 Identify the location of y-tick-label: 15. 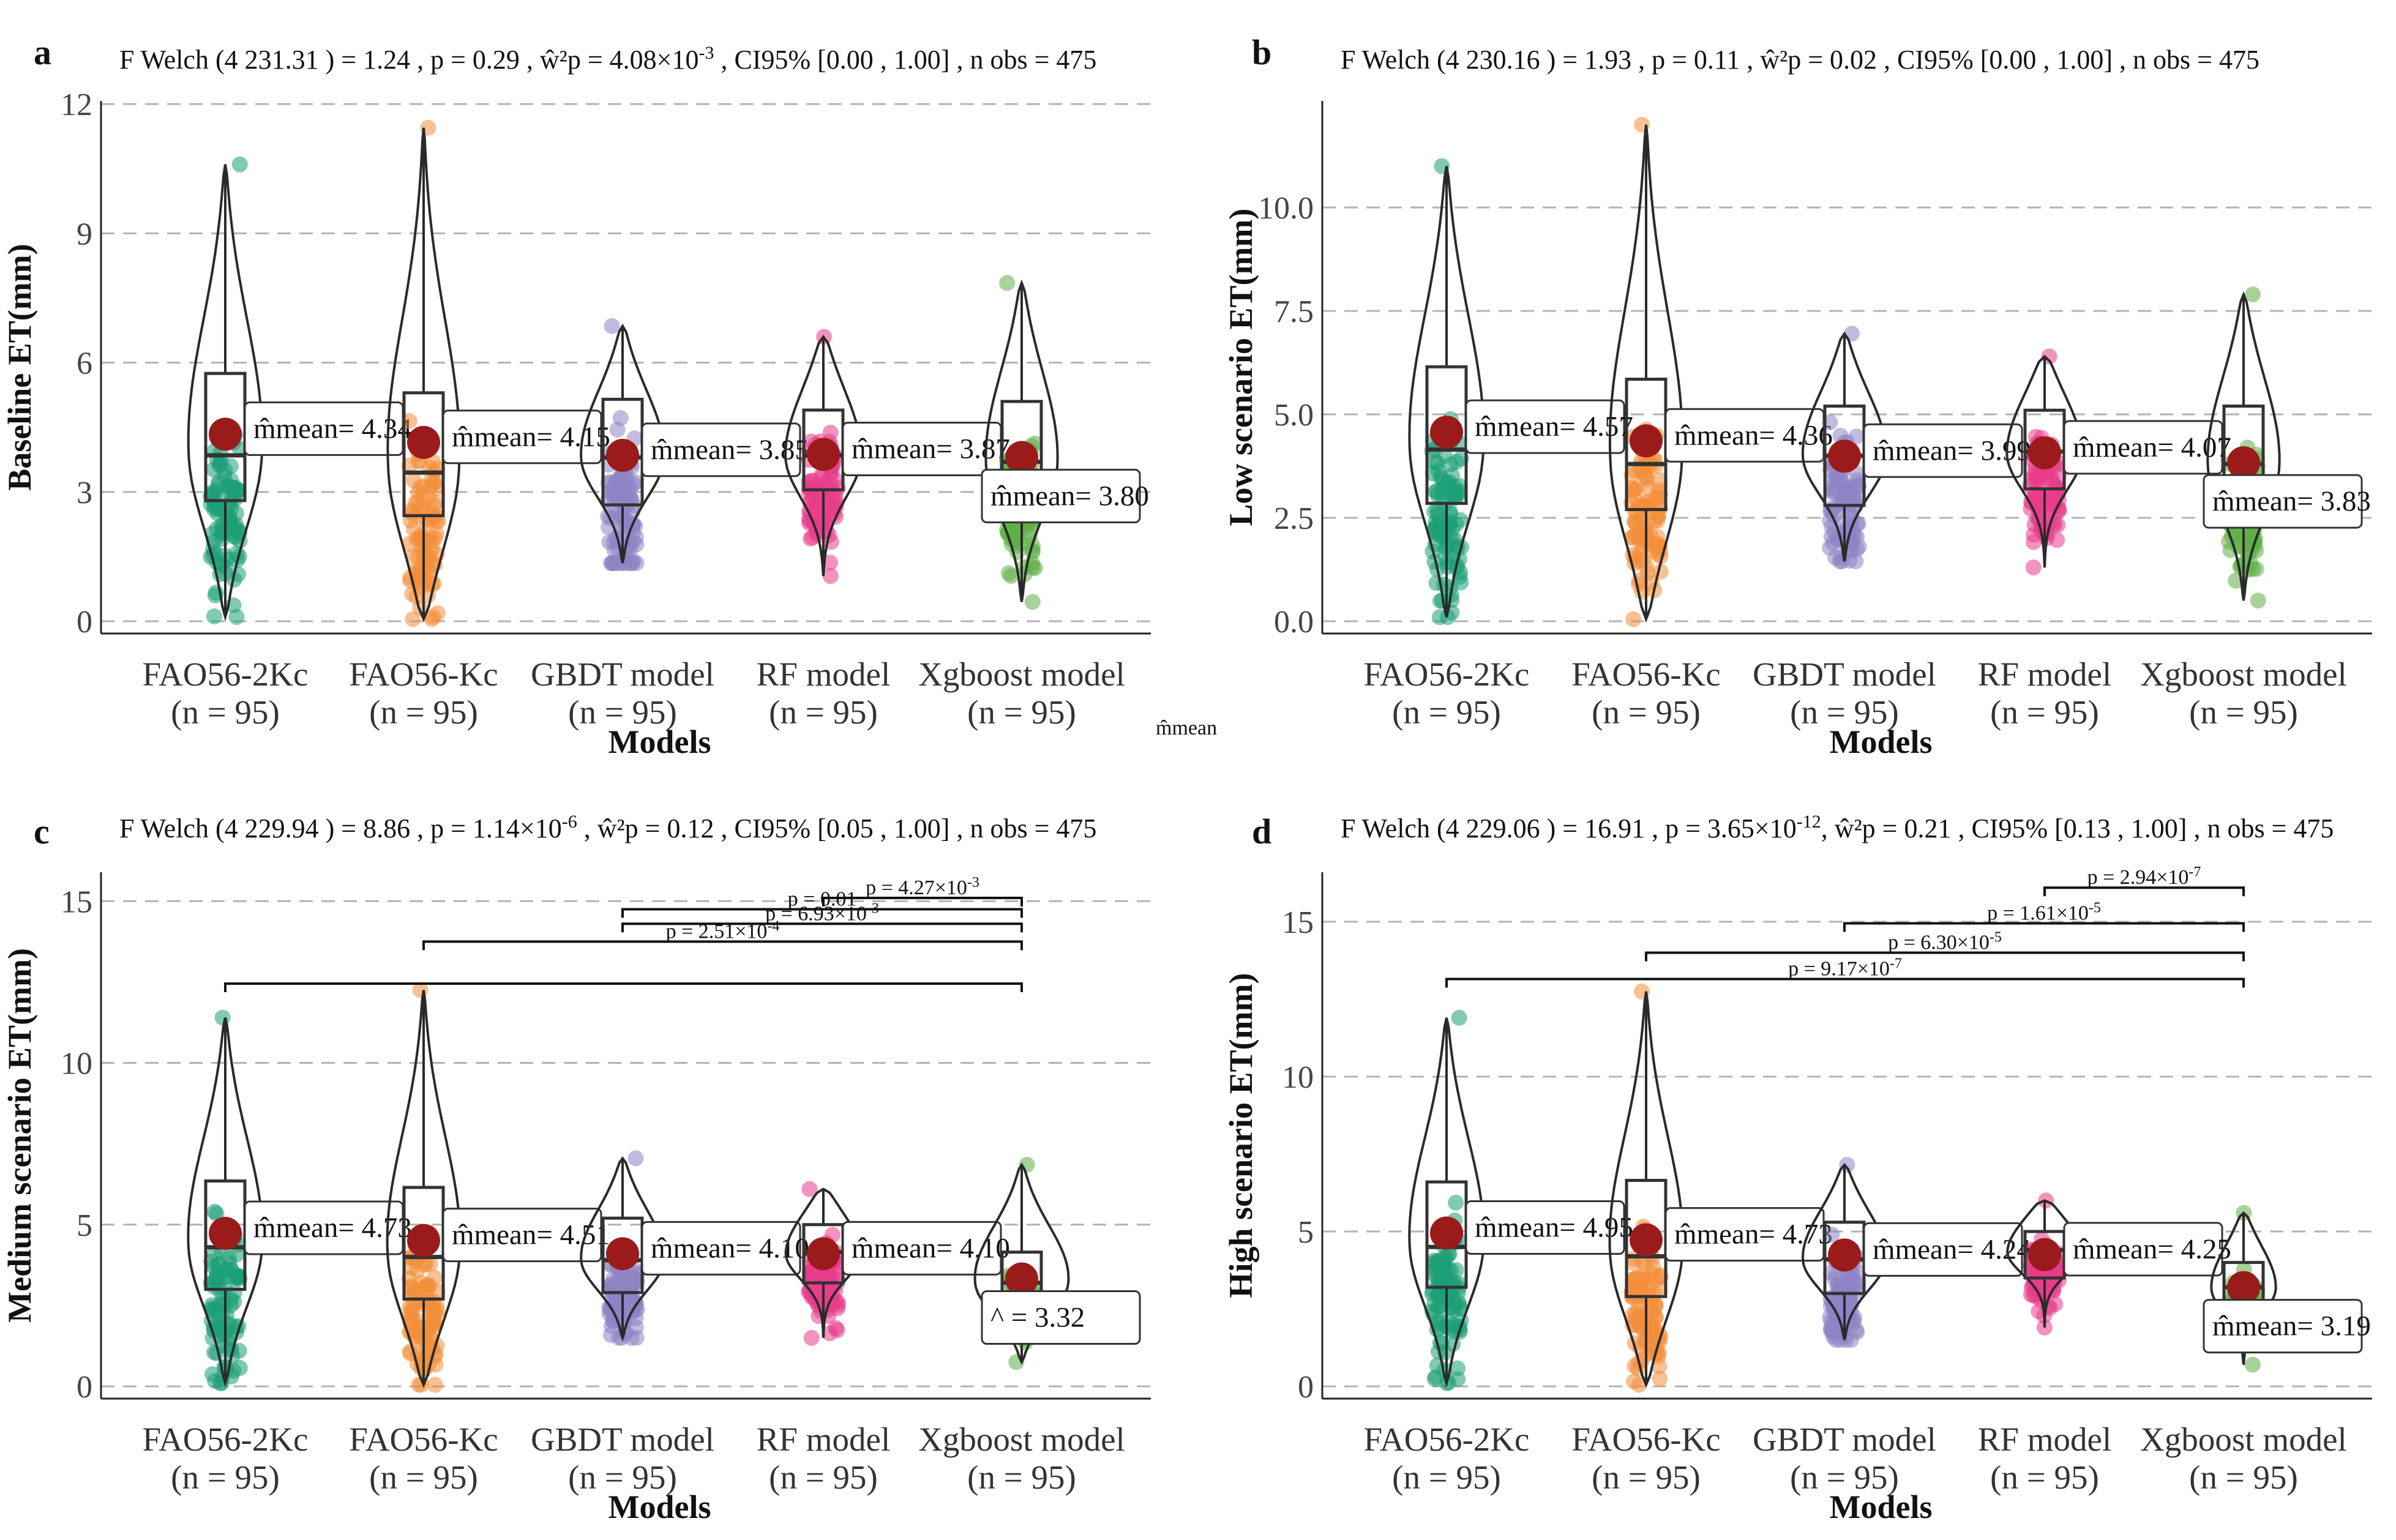
(76, 901).